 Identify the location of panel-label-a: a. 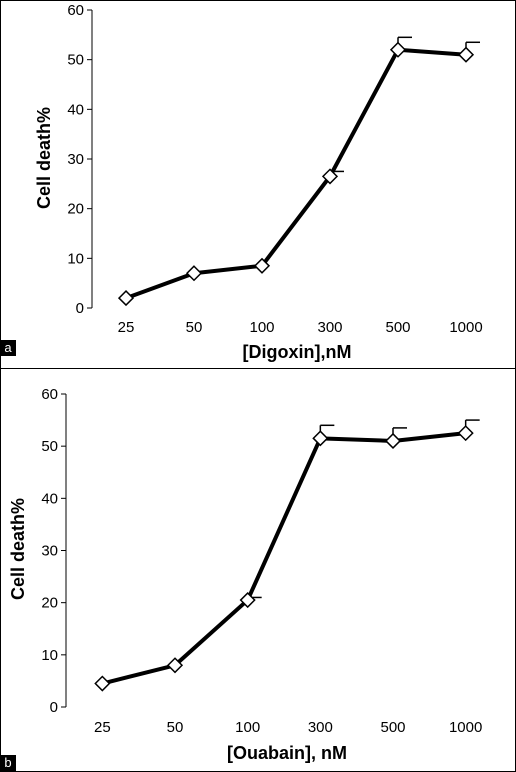
(8, 348).